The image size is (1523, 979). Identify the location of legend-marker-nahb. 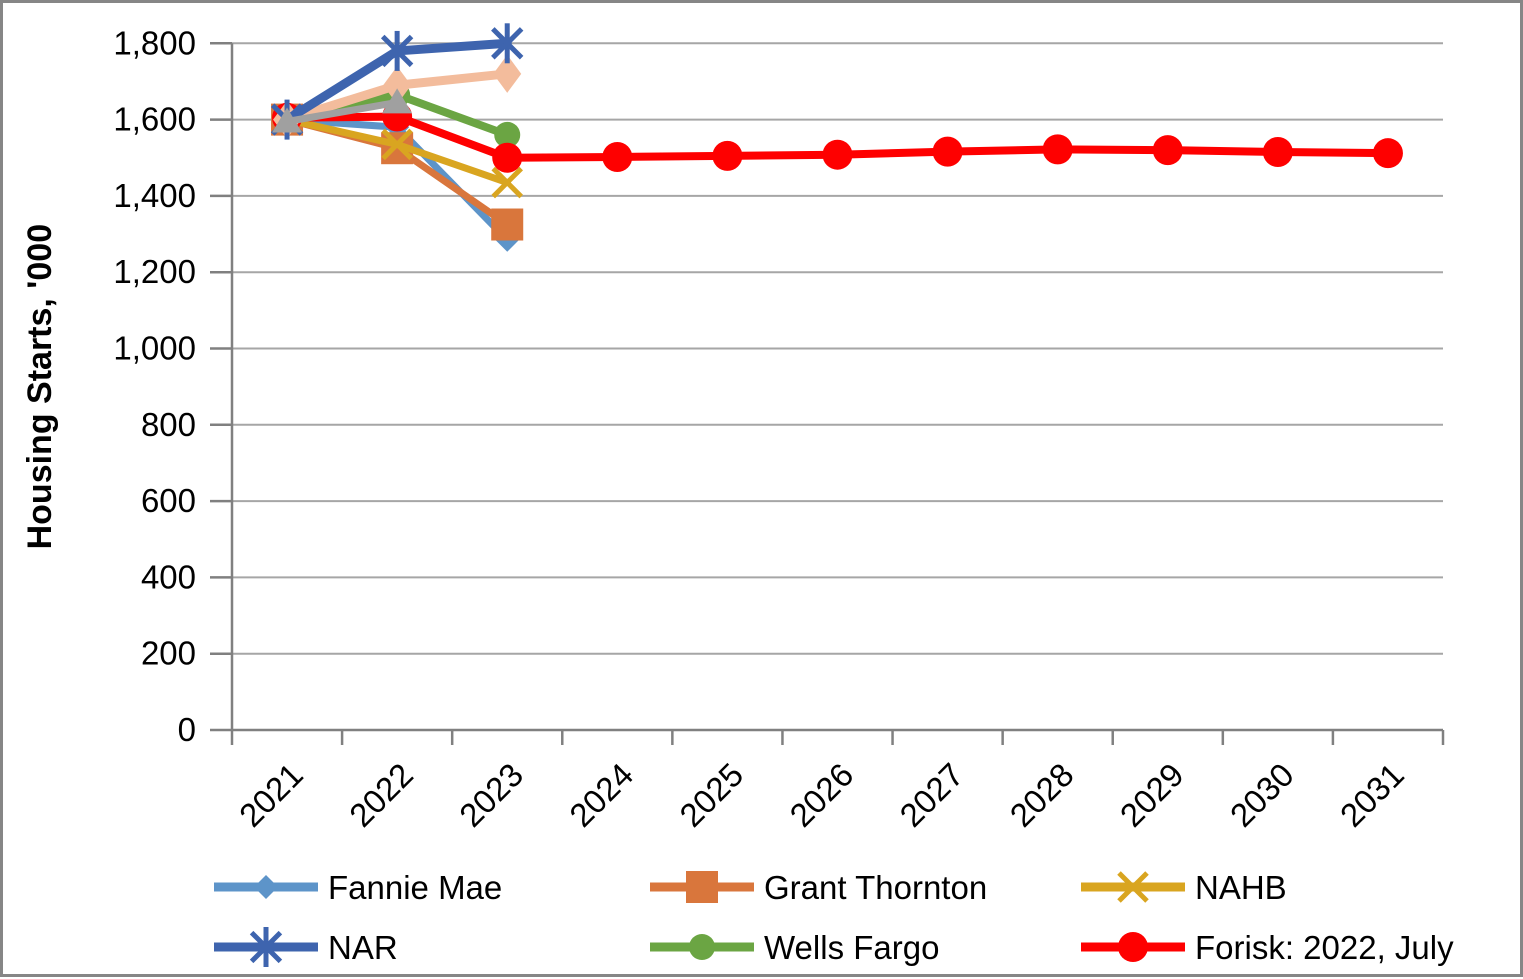
(1133, 887).